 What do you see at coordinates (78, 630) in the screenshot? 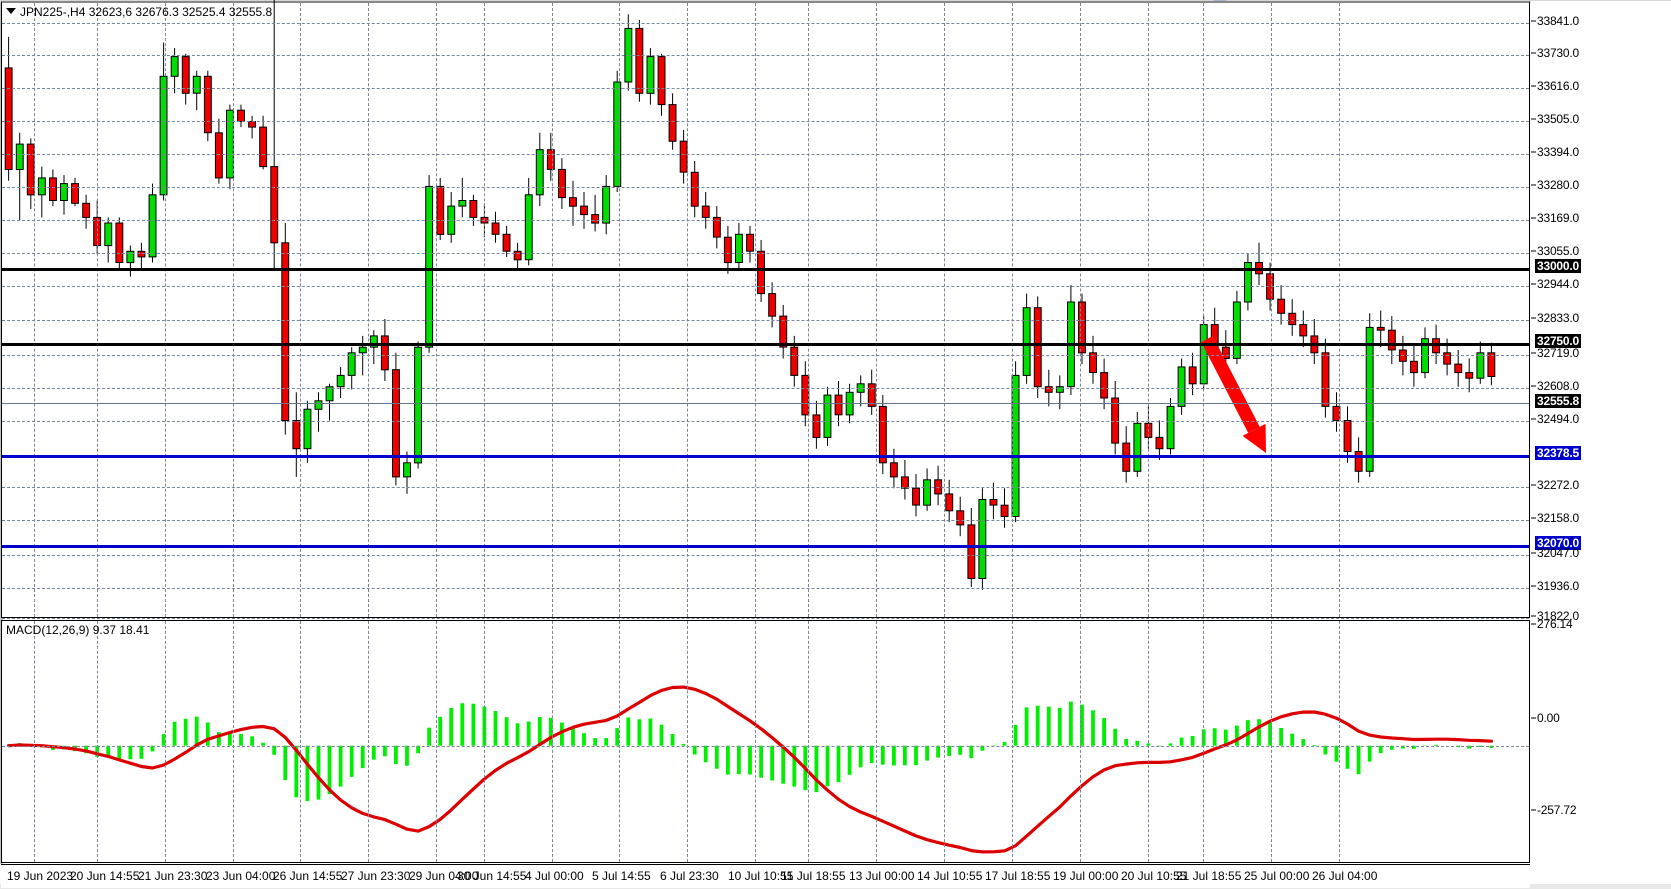
I see `macd-indicator-label: MACD(12,26,9) 9.37 18.41` at bounding box center [78, 630].